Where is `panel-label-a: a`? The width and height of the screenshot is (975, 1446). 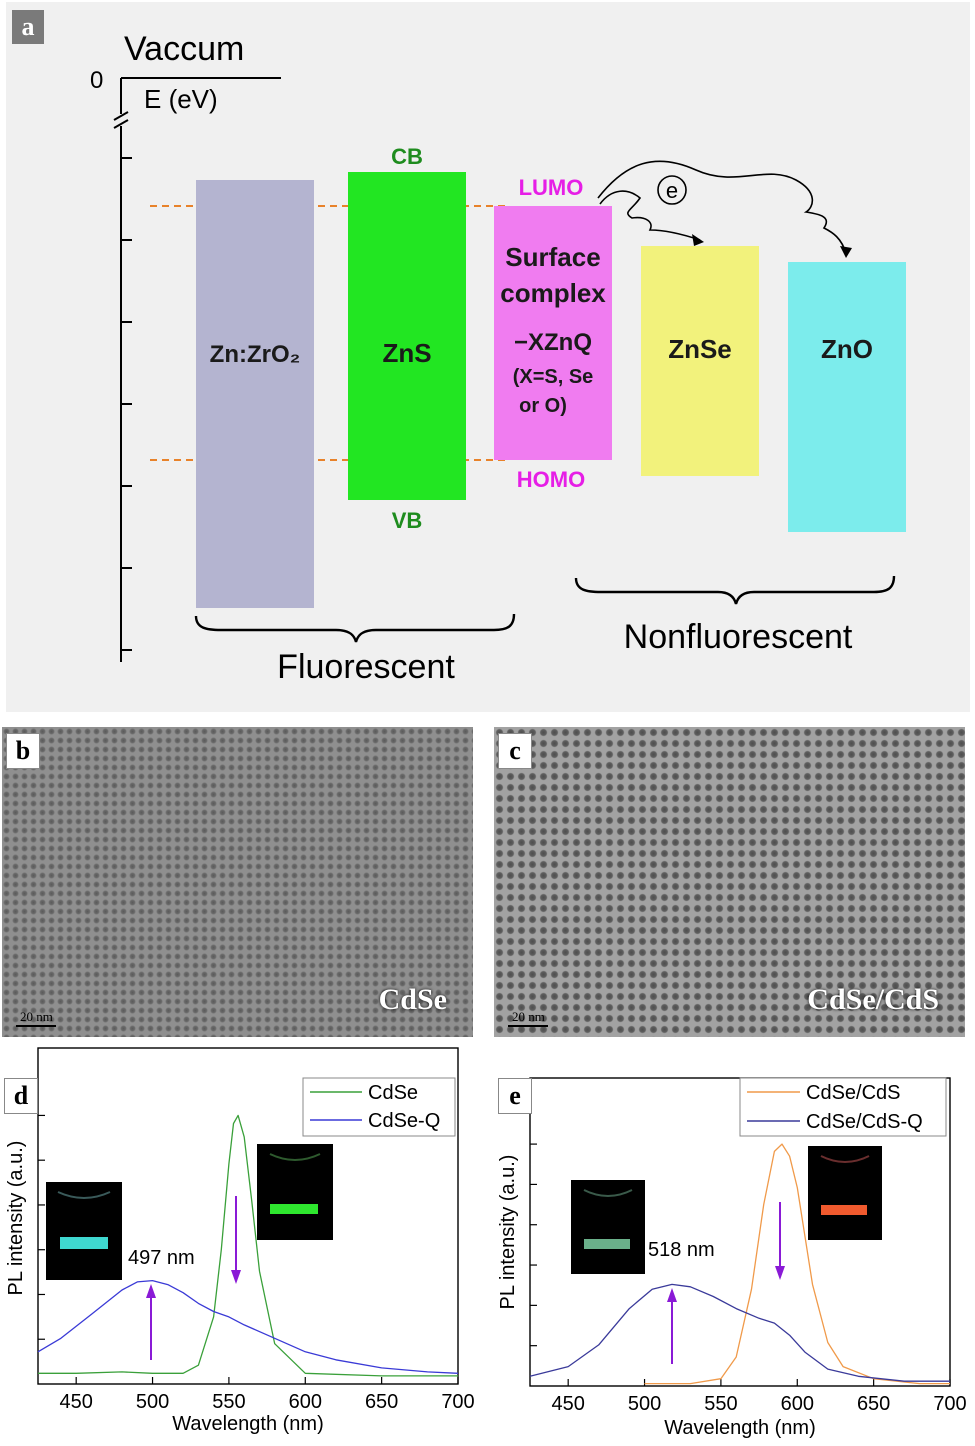 panel-label-a: a is located at coordinates (28, 27).